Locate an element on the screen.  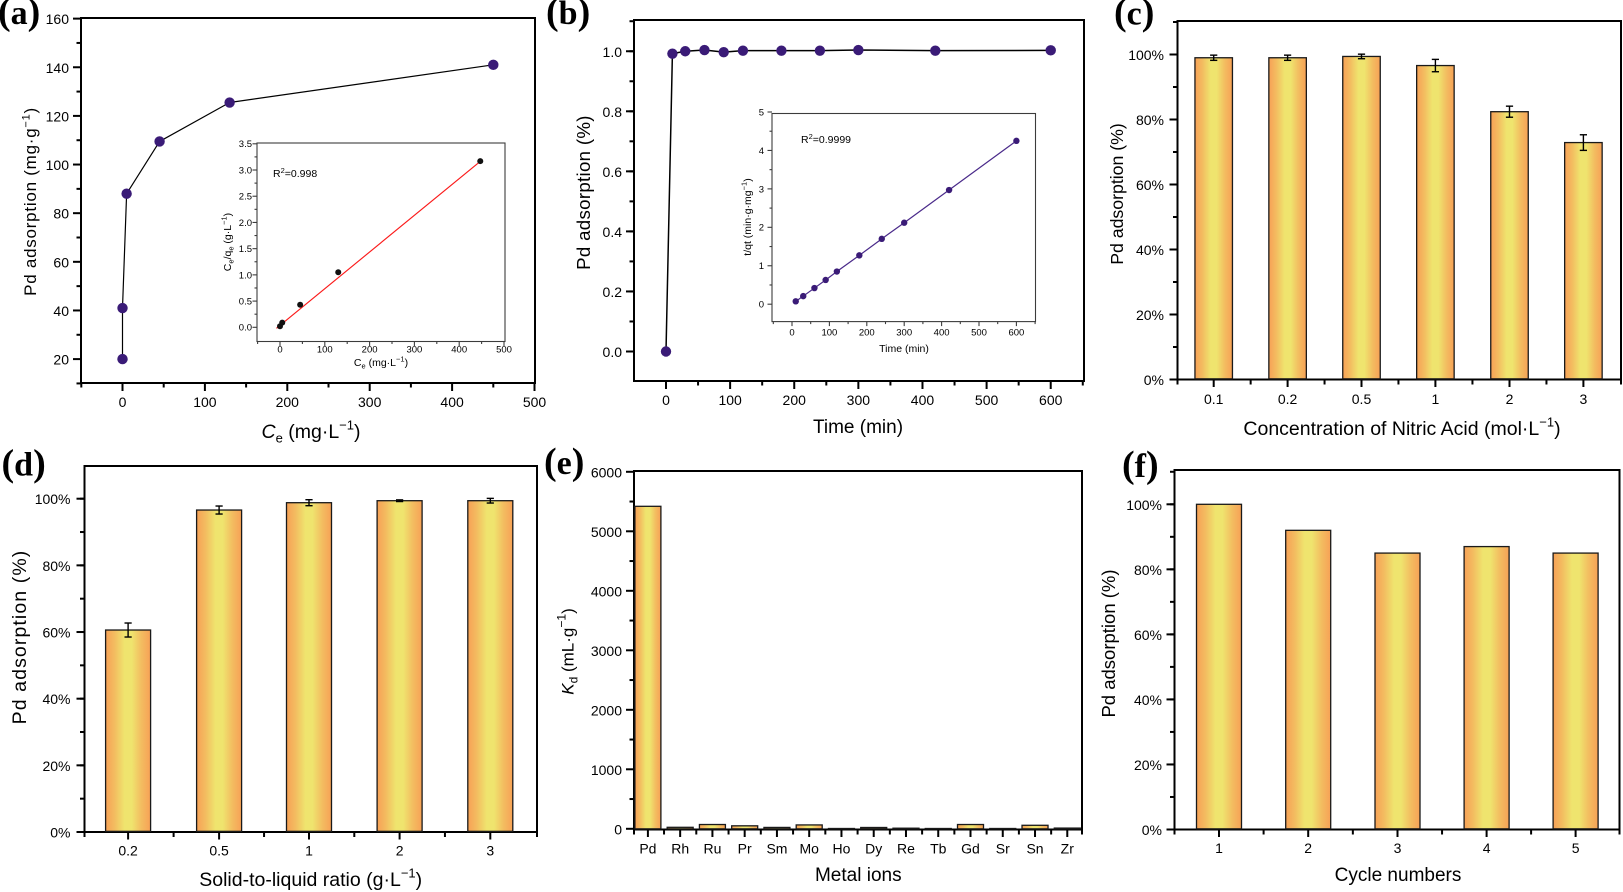
svg-text: Gd is located at coordinates (970, 849).